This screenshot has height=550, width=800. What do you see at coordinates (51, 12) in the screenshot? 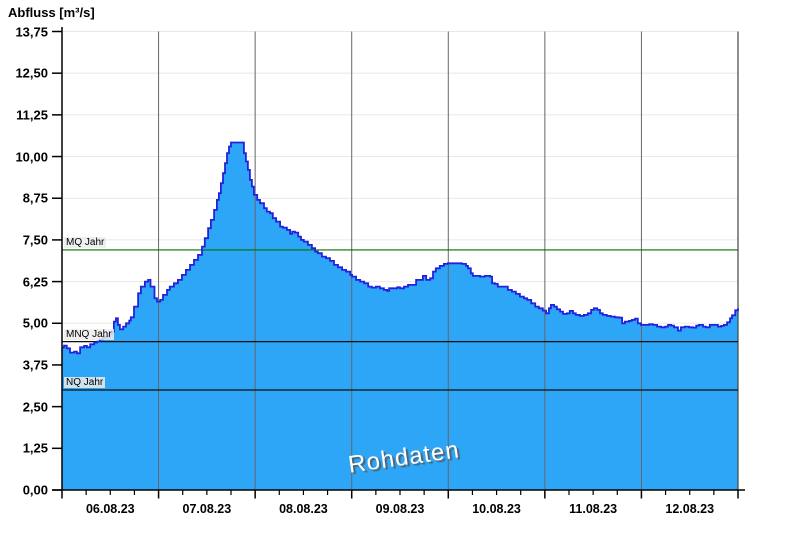
I see `chart-title: Abfluss [m³/s]` at bounding box center [51, 12].